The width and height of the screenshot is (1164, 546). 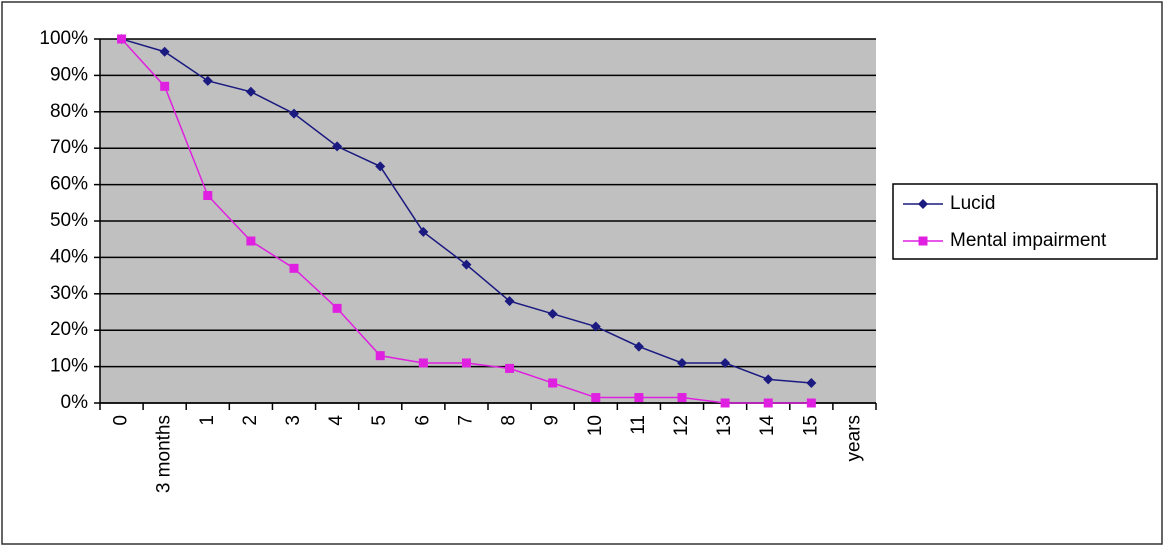 What do you see at coordinates (509, 420) in the screenshot?
I see `x-tick-label: 8` at bounding box center [509, 420].